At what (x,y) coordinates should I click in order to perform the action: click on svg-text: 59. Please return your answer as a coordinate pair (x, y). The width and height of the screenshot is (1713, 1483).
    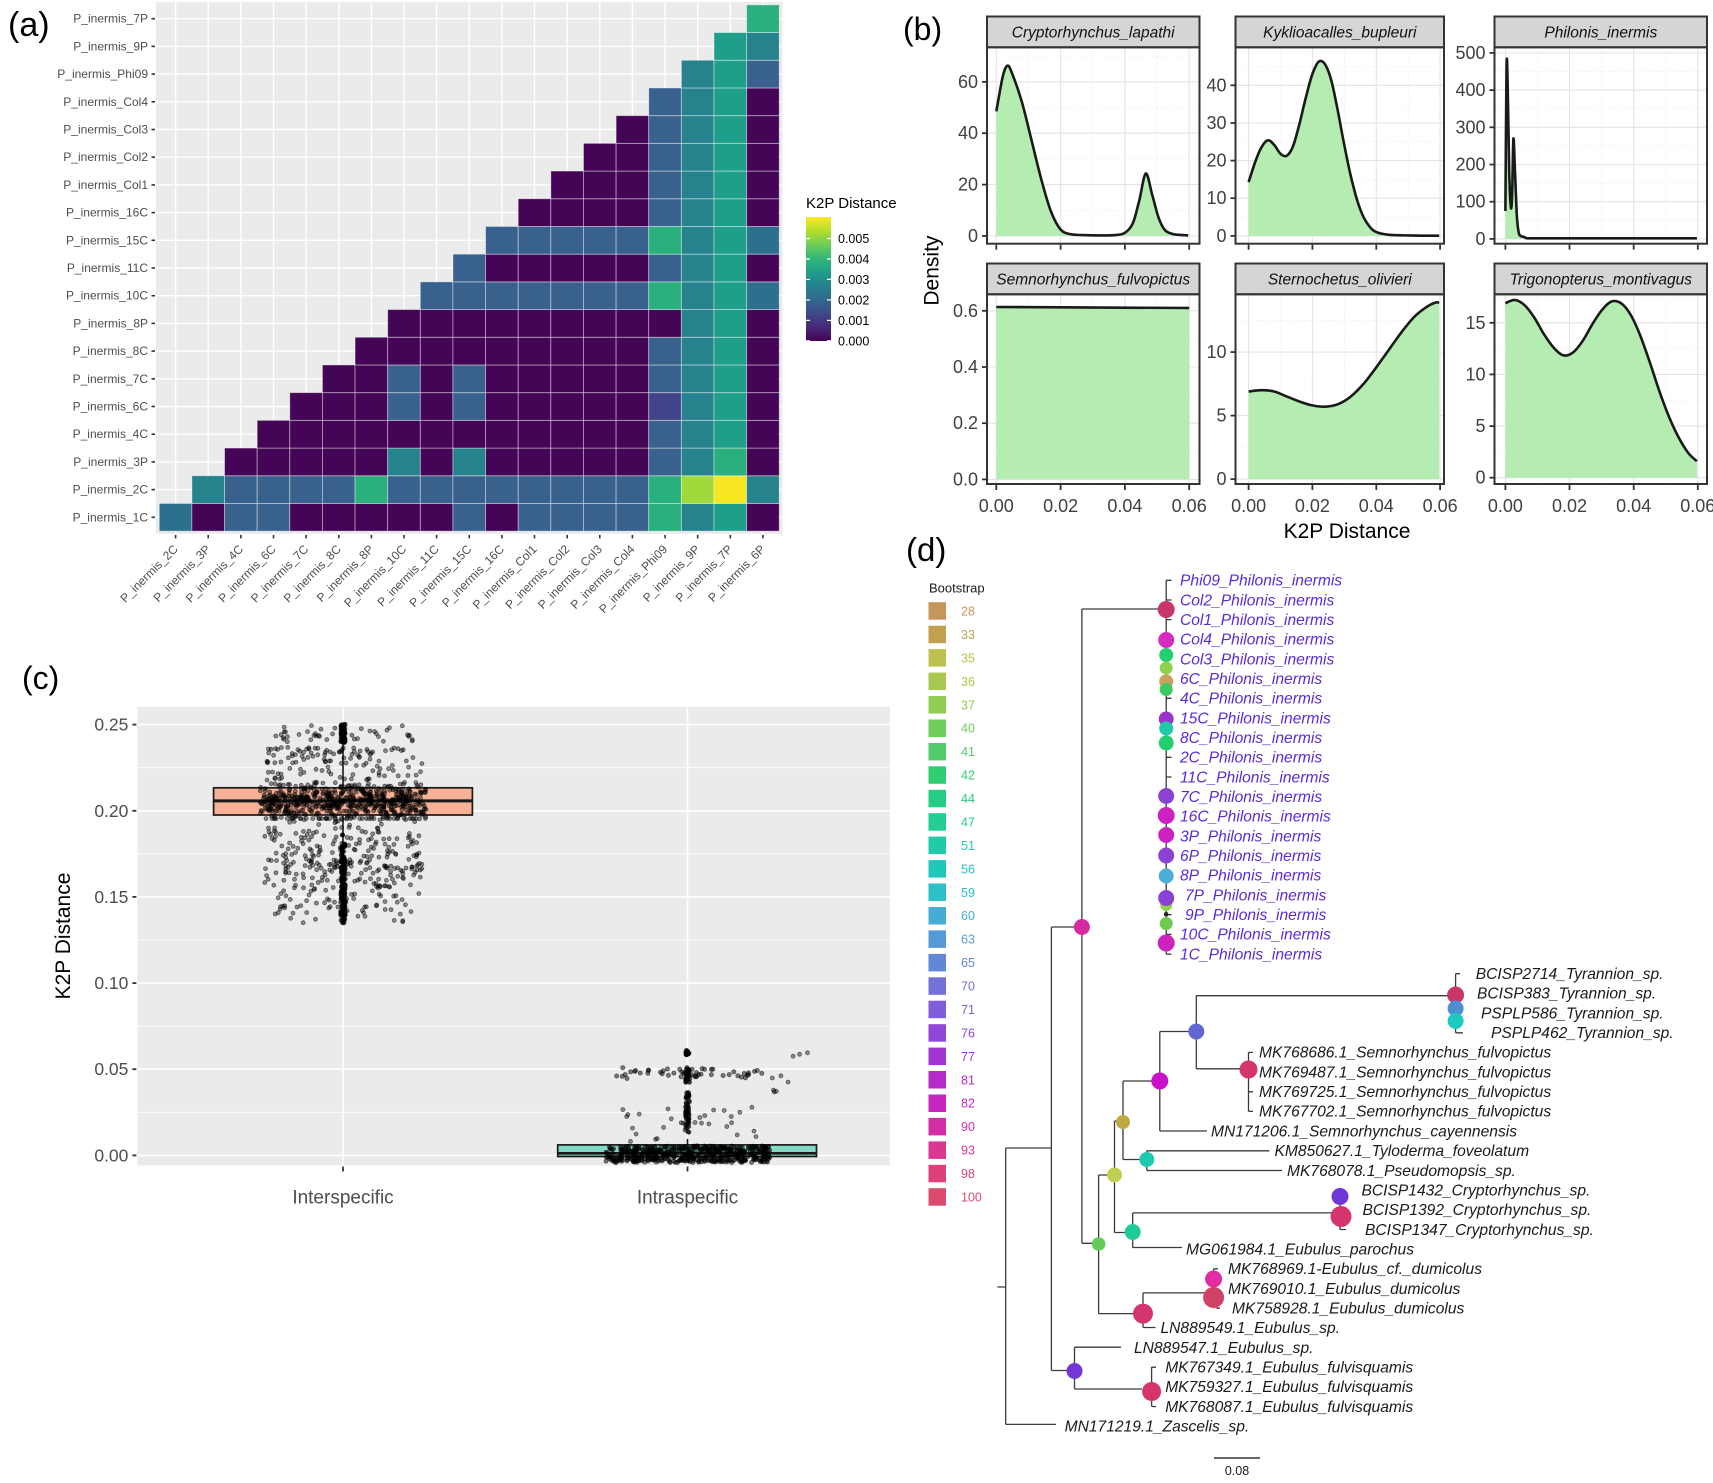
    Looking at the image, I should click on (968, 893).